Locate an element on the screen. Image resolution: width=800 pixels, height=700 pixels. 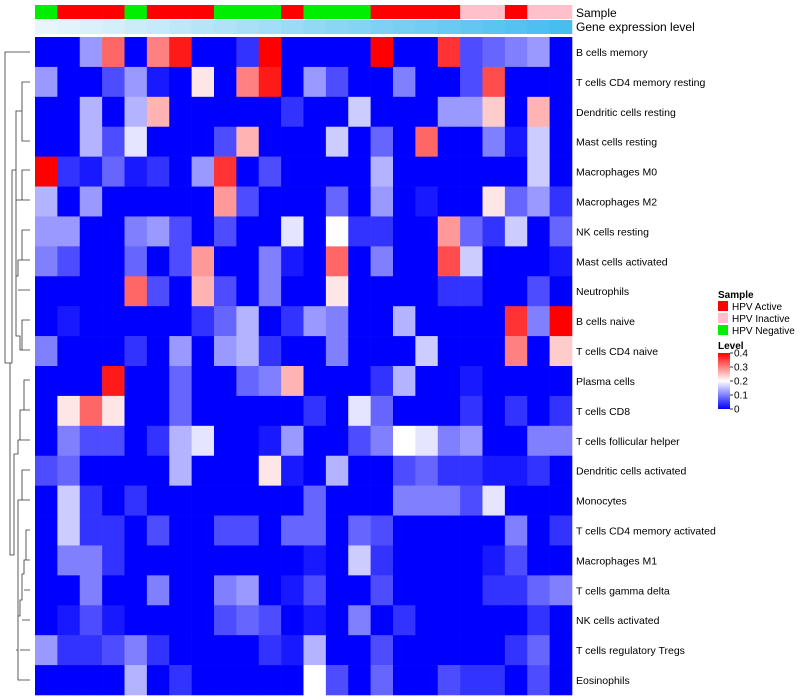
row-label: Macrophages M2 is located at coordinates (616, 203).